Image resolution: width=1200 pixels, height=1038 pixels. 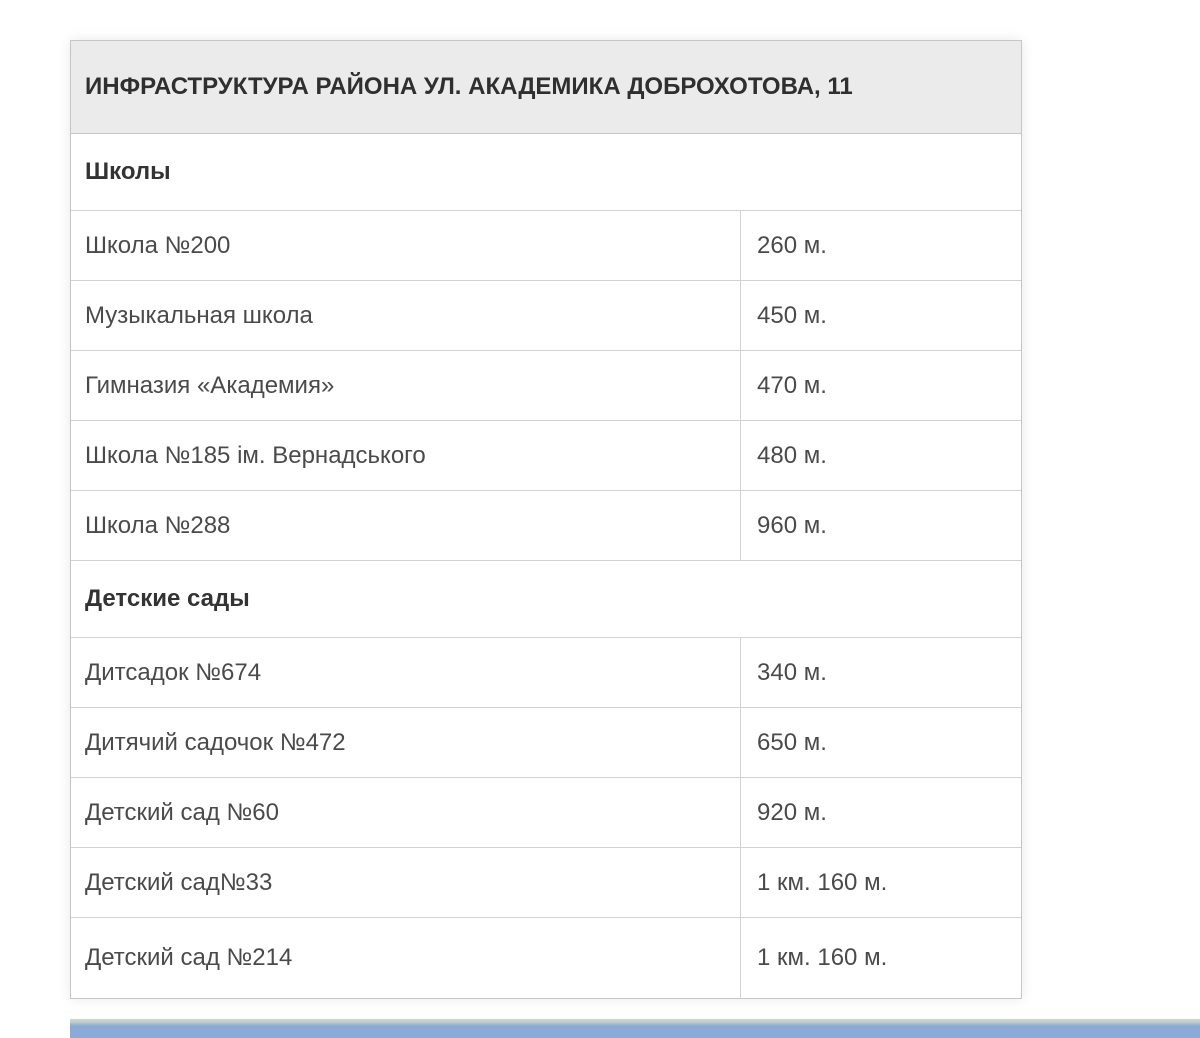 I want to click on table-row: Детский сад№33 1 км. 160 м., so click(x=546, y=883).